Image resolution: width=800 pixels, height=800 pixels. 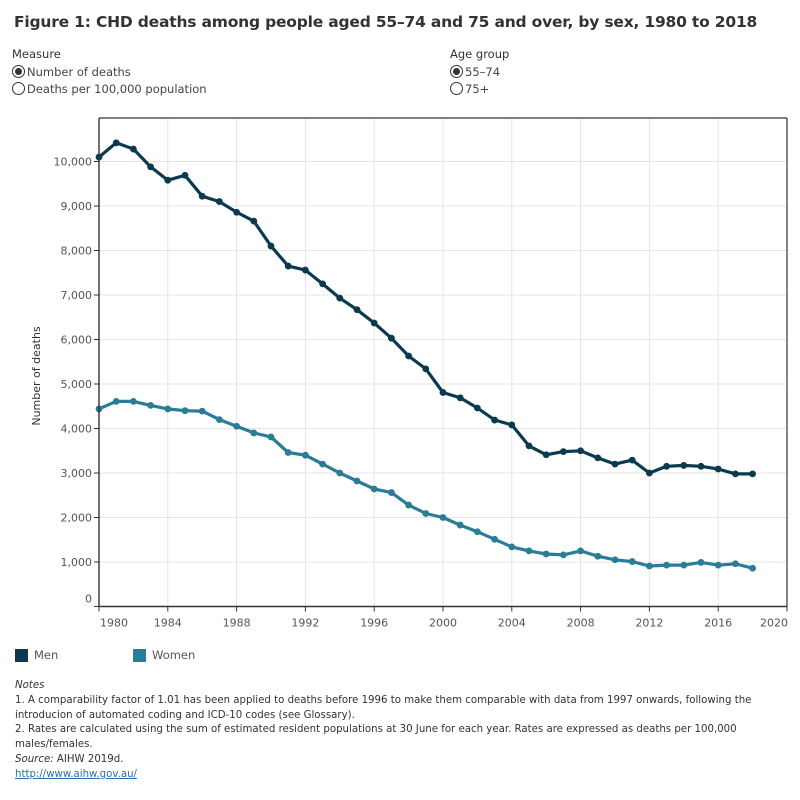 What do you see at coordinates (581, 623) in the screenshot?
I see `x-tick-label: 2008` at bounding box center [581, 623].